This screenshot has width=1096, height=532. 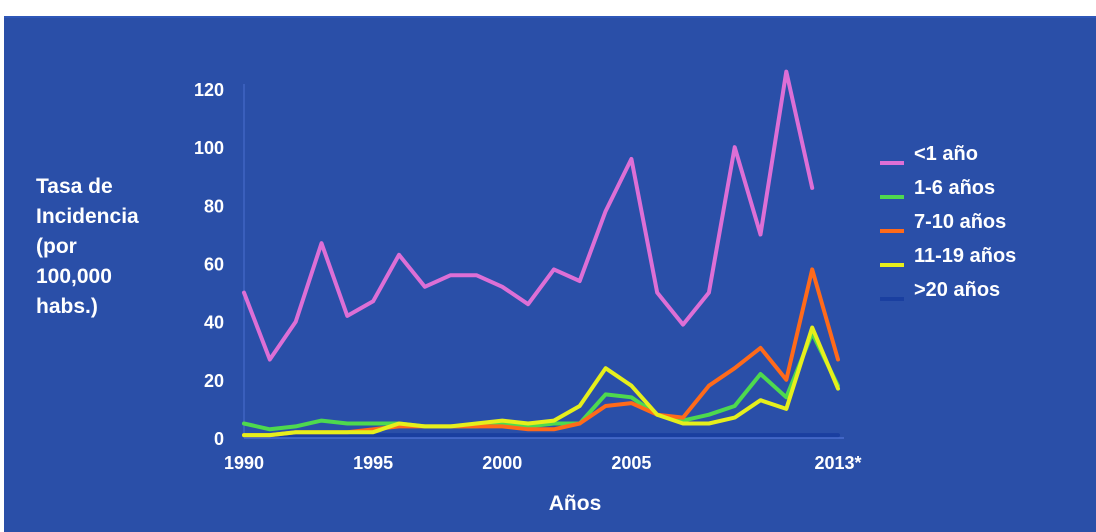 I want to click on legend-label: <1 año, so click(x=946, y=154).